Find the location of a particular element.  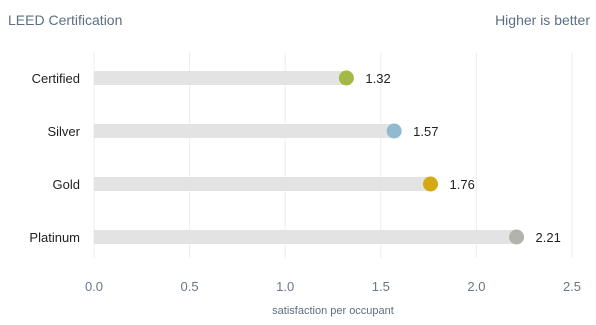

category-label: Platinum is located at coordinates (54, 237).